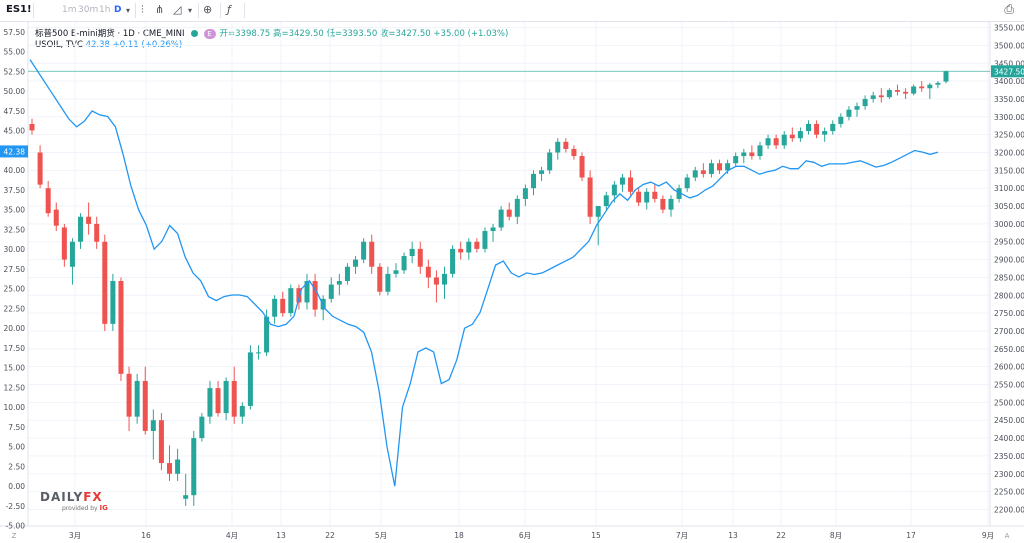 The width and height of the screenshot is (1024, 543). What do you see at coordinates (75, 535) in the screenshot?
I see `time-axis-tick-label: 3月` at bounding box center [75, 535].